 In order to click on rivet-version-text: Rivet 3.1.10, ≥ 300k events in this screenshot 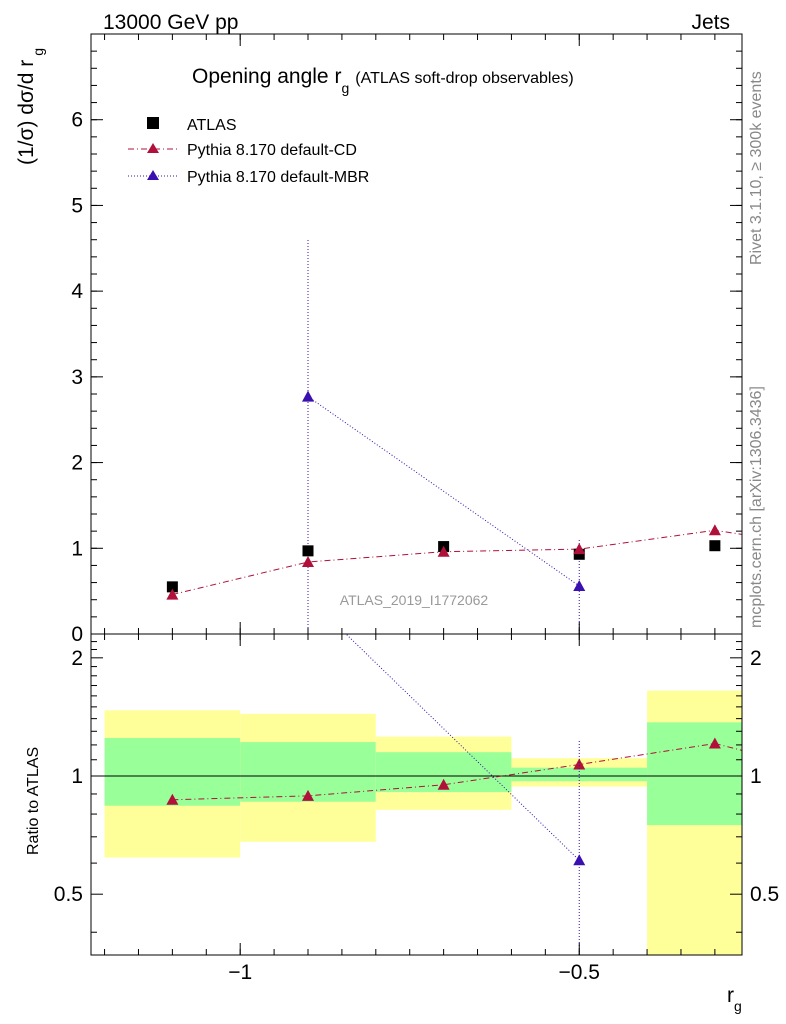, I will do `click(756, 168)`.